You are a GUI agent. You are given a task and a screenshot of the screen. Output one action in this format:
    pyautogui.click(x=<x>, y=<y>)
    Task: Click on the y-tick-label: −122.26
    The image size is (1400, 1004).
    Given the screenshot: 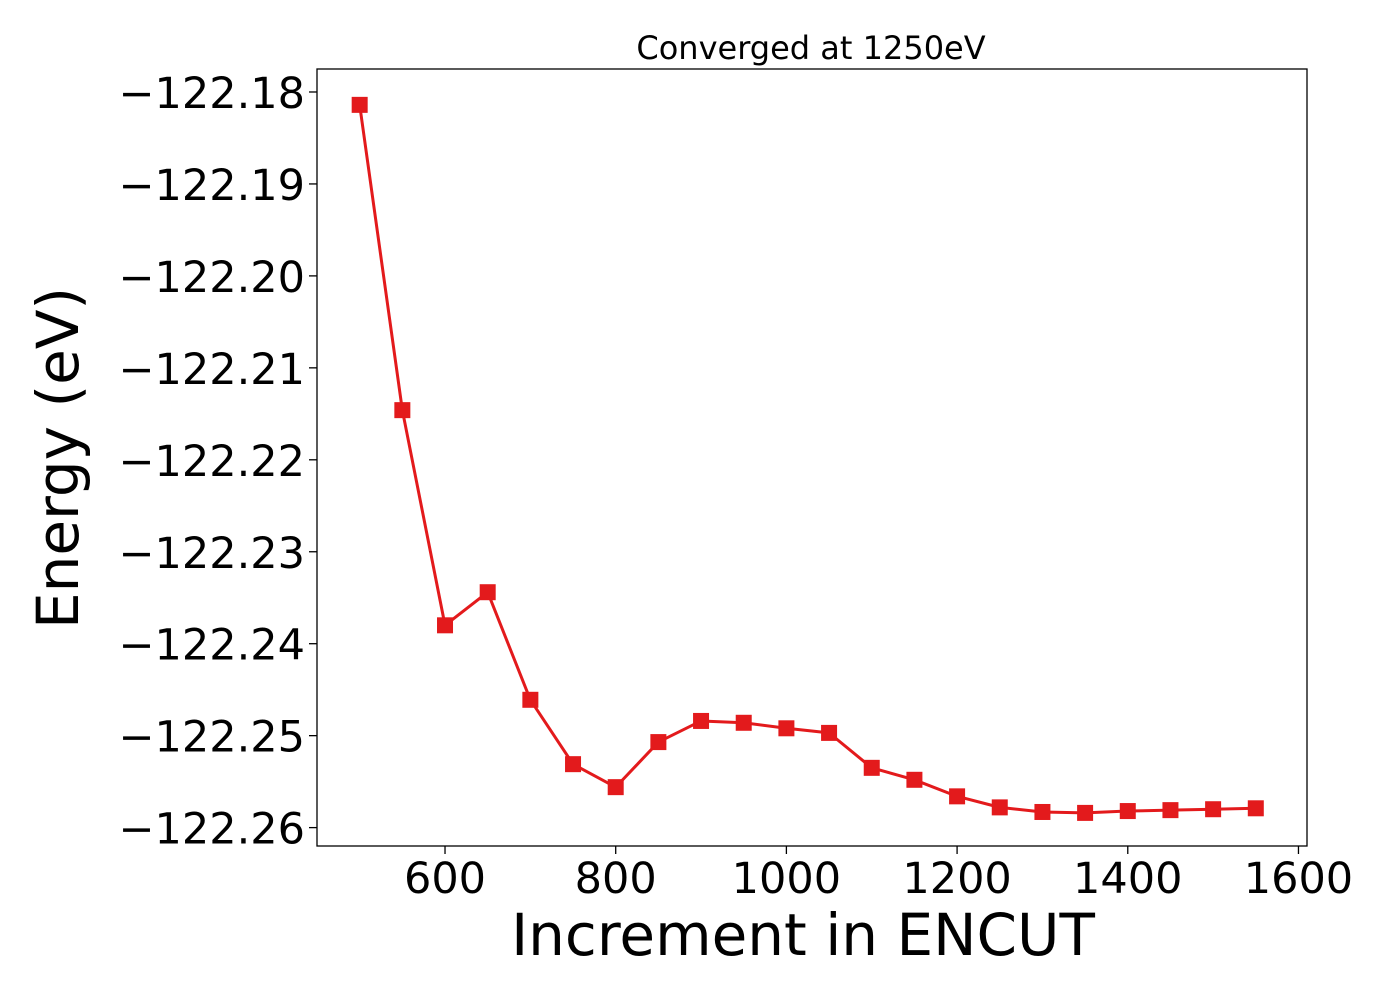 What is the action you would take?
    pyautogui.click(x=212, y=830)
    